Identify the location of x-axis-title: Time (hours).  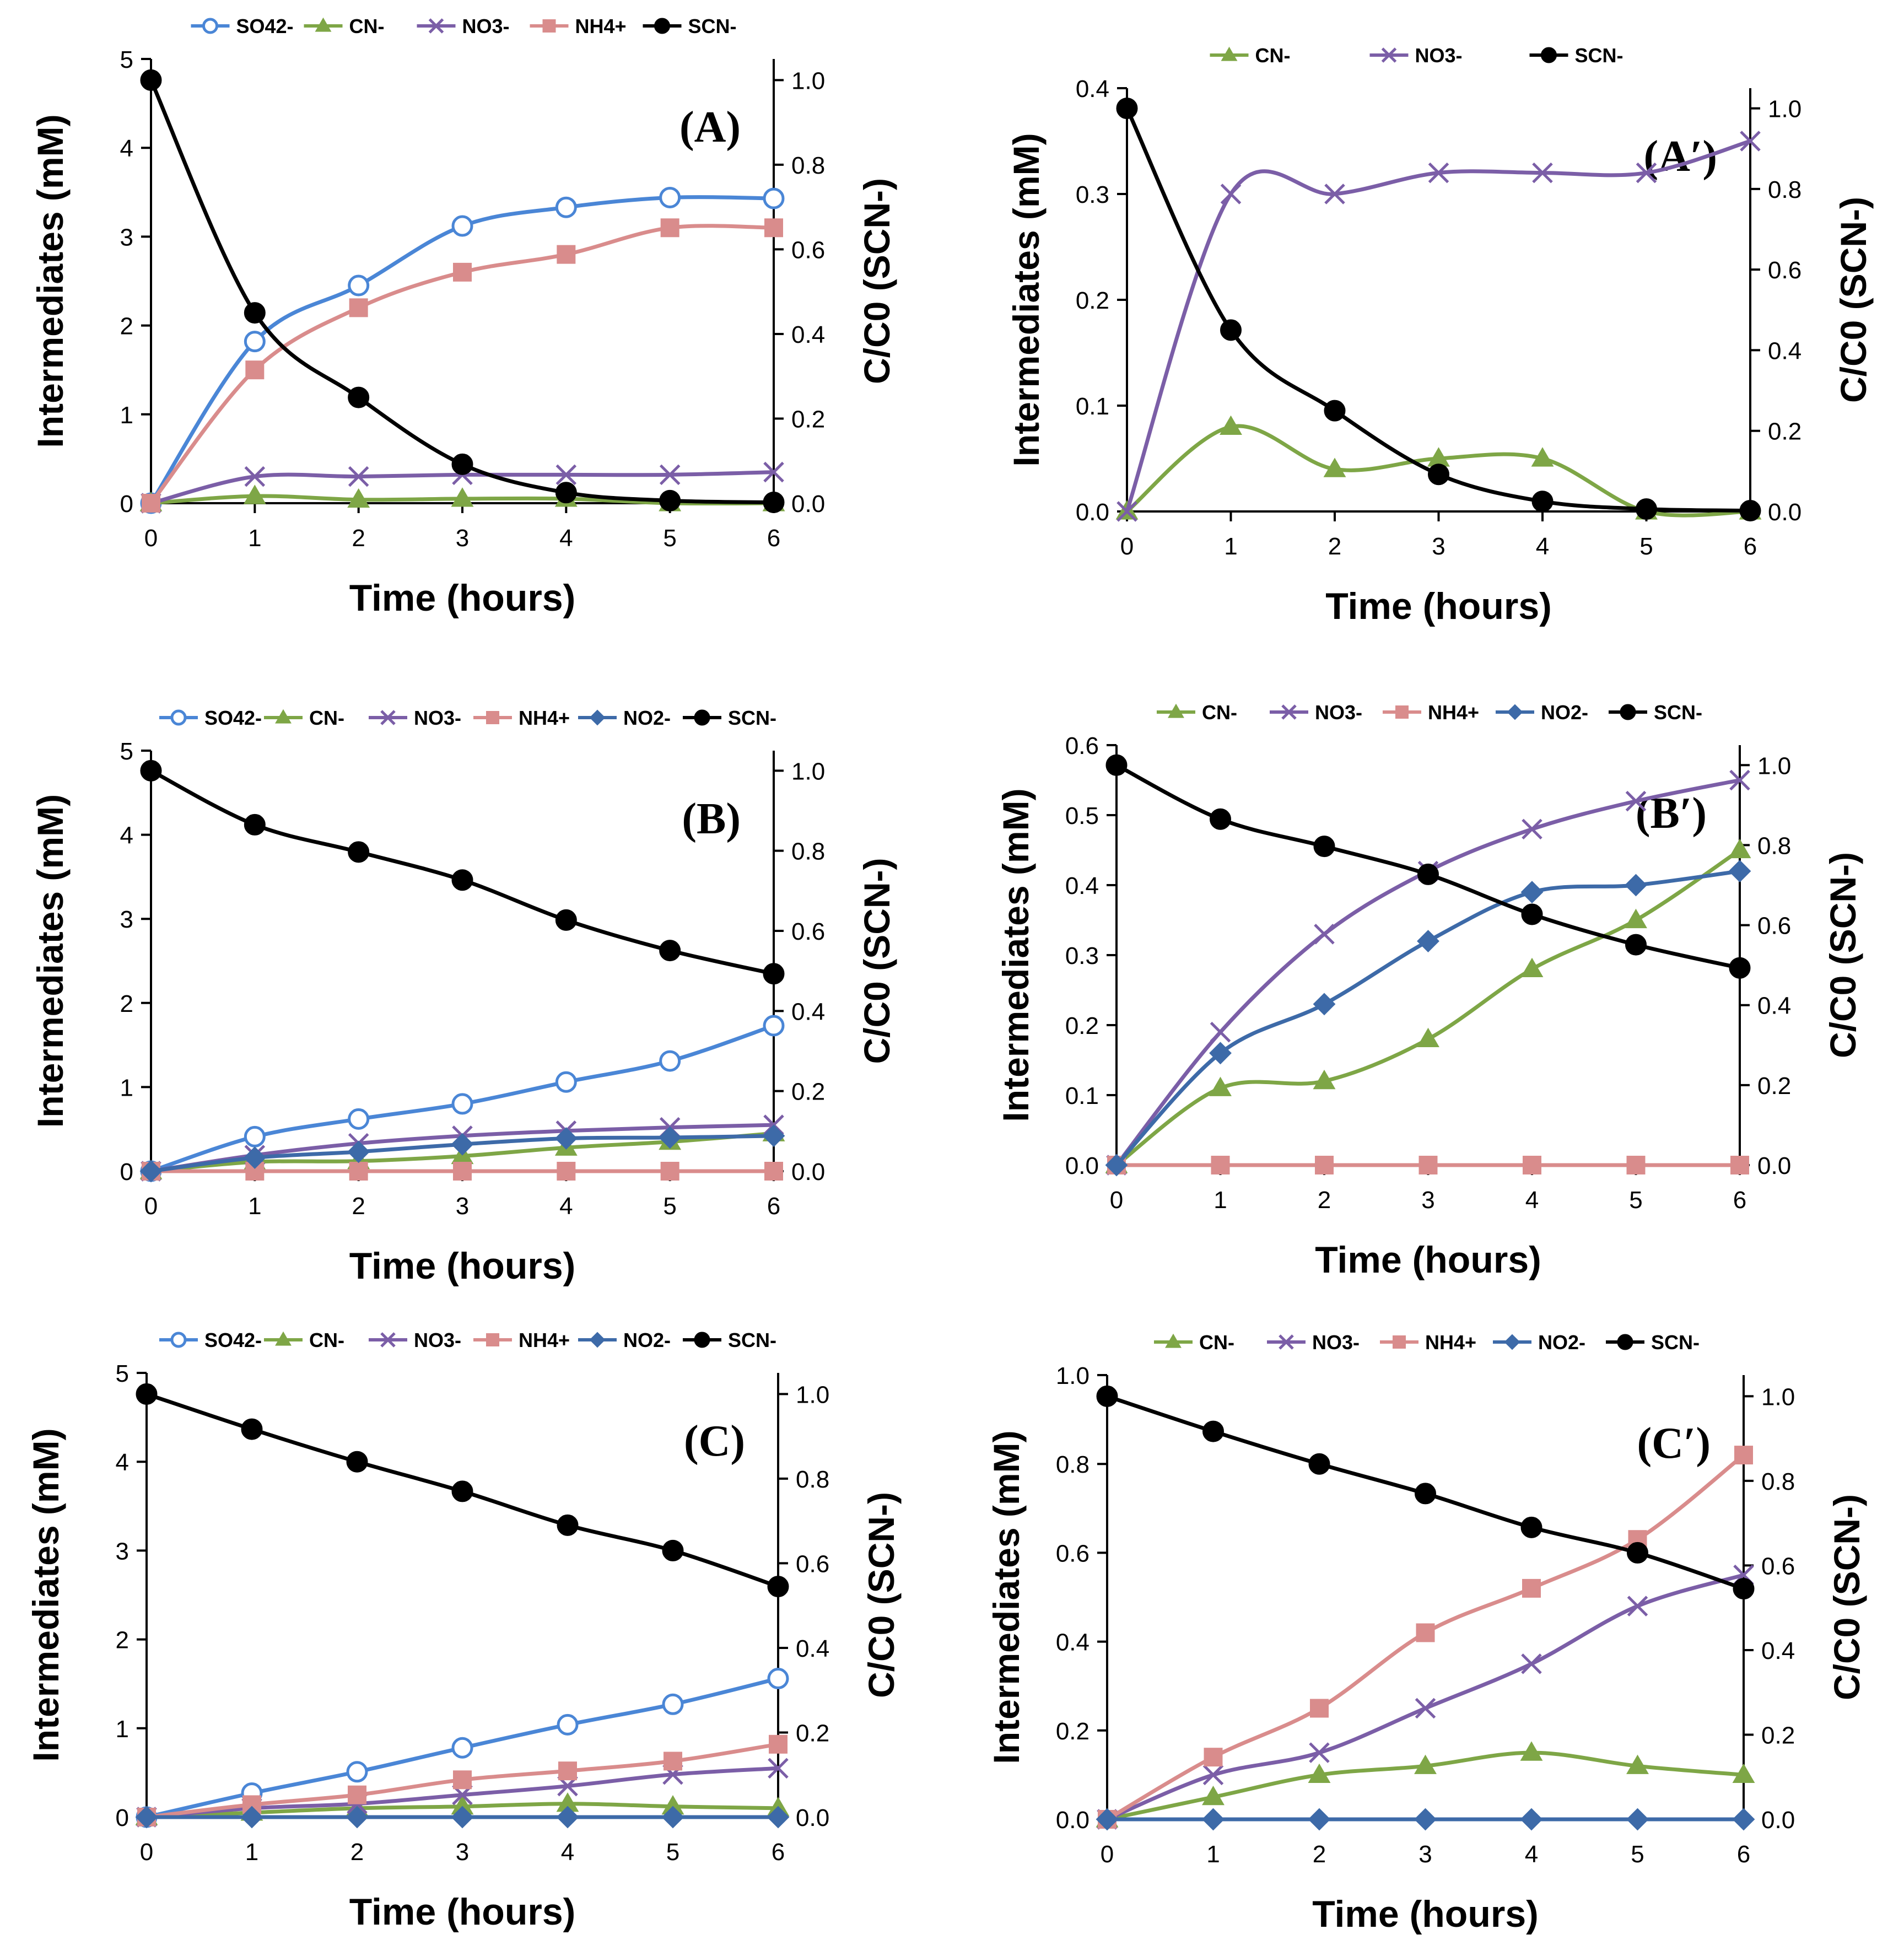
(1428, 1260).